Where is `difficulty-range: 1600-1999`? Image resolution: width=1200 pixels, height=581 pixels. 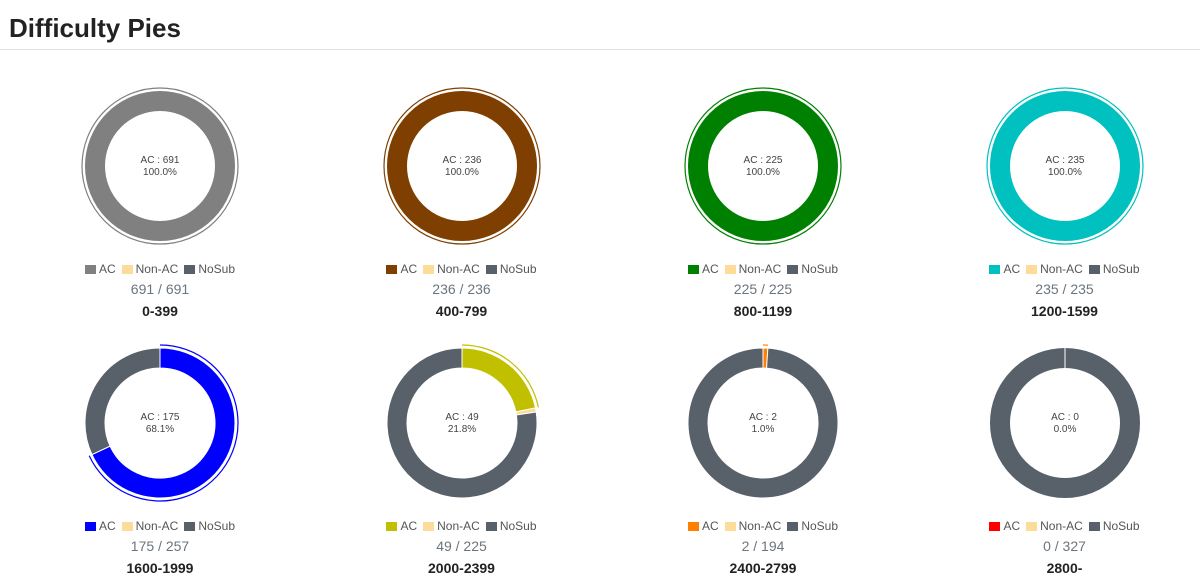 difficulty-range: 1600-1999 is located at coordinates (160, 568).